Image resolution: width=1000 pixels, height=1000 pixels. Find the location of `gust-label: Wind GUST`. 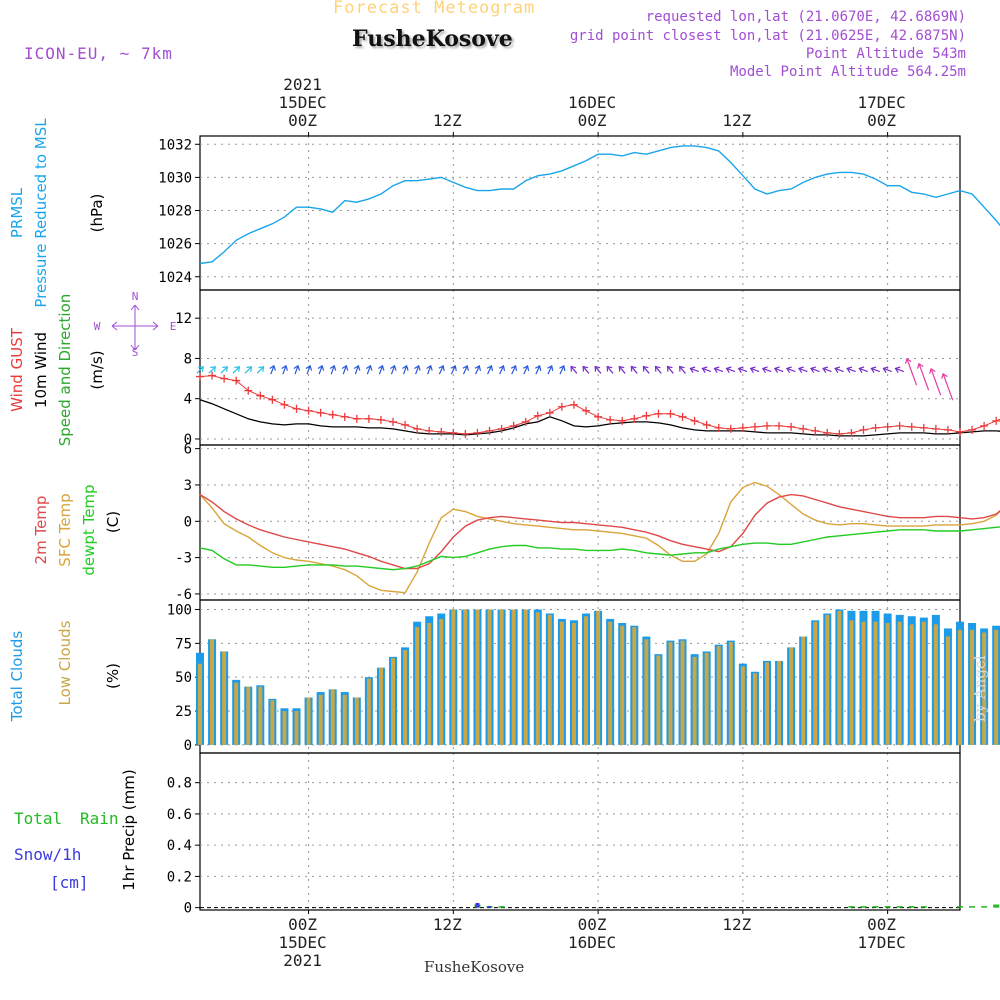

gust-label: Wind GUST is located at coordinates (17, 369).